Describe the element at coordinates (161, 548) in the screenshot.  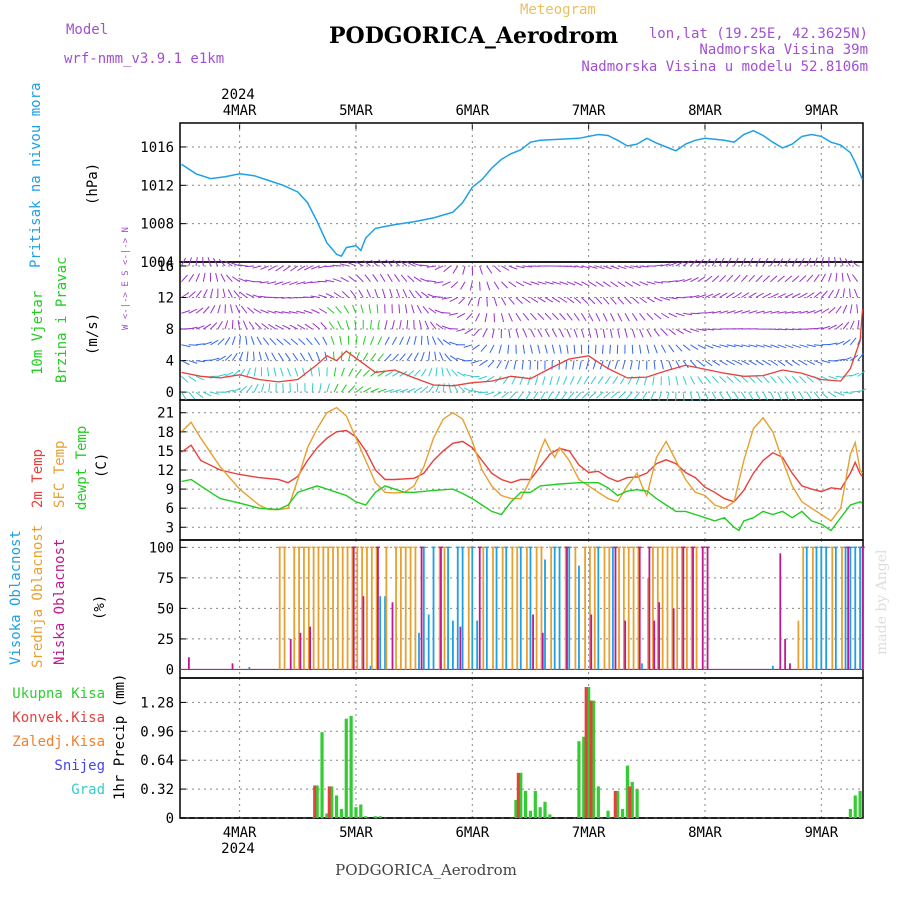
I see `cloud-ytick-label: 100` at that location.